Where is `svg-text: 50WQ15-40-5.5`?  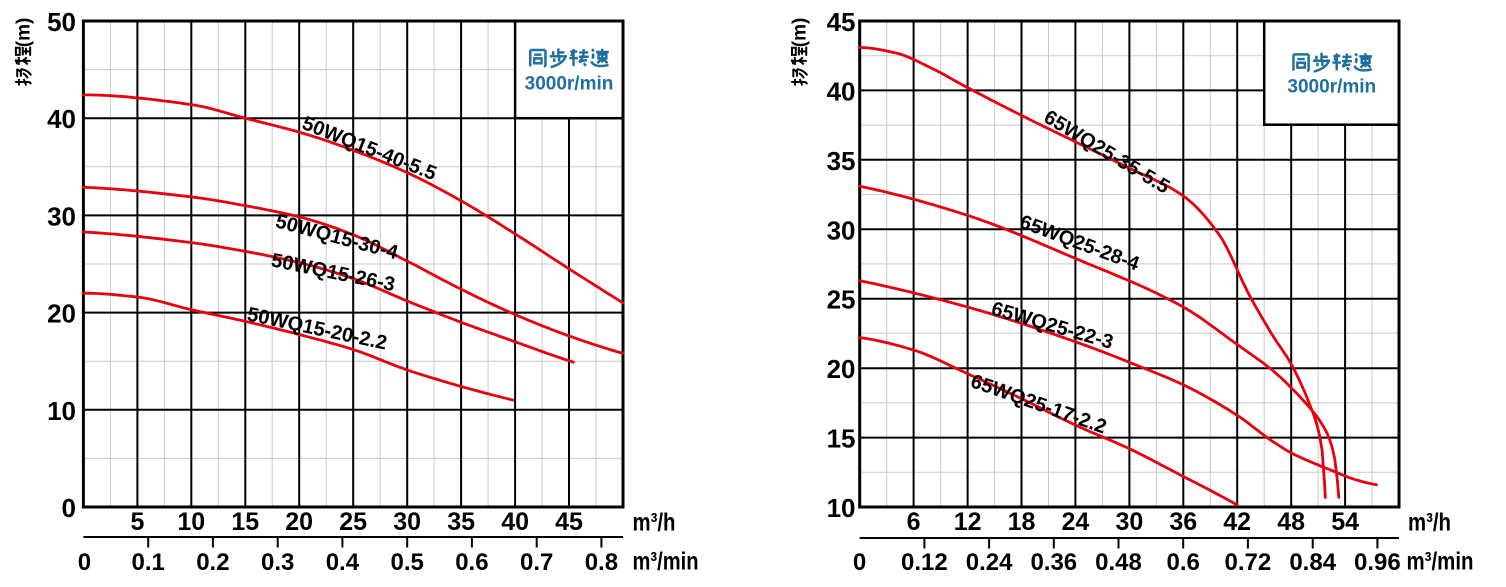 svg-text: 50WQ15-40-5.5 is located at coordinates (369, 148).